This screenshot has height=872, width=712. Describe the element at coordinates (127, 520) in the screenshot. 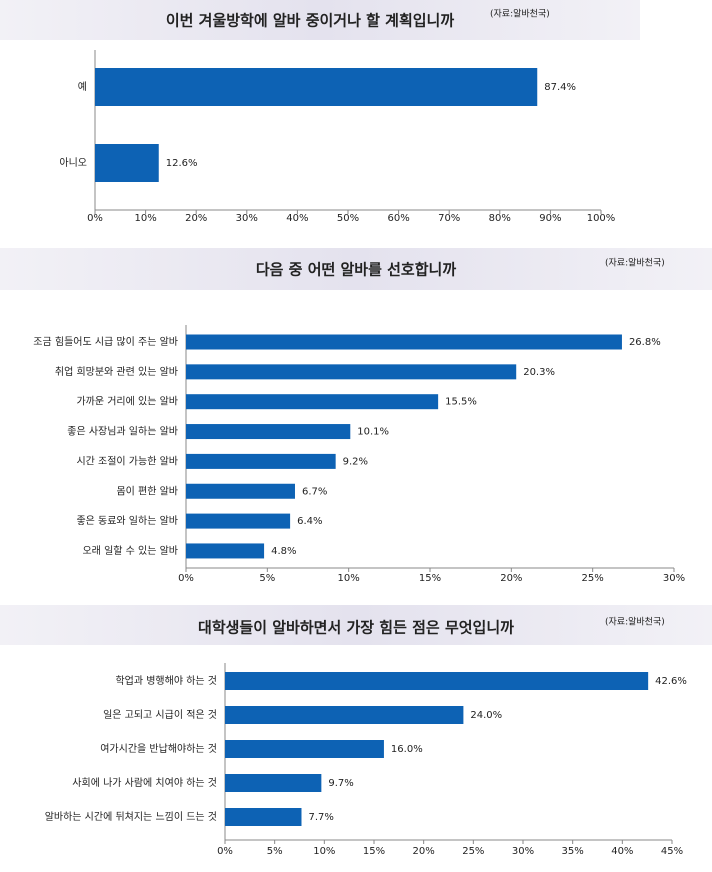

I see `category-label: 좋은 동료와 일하는 알바` at that location.